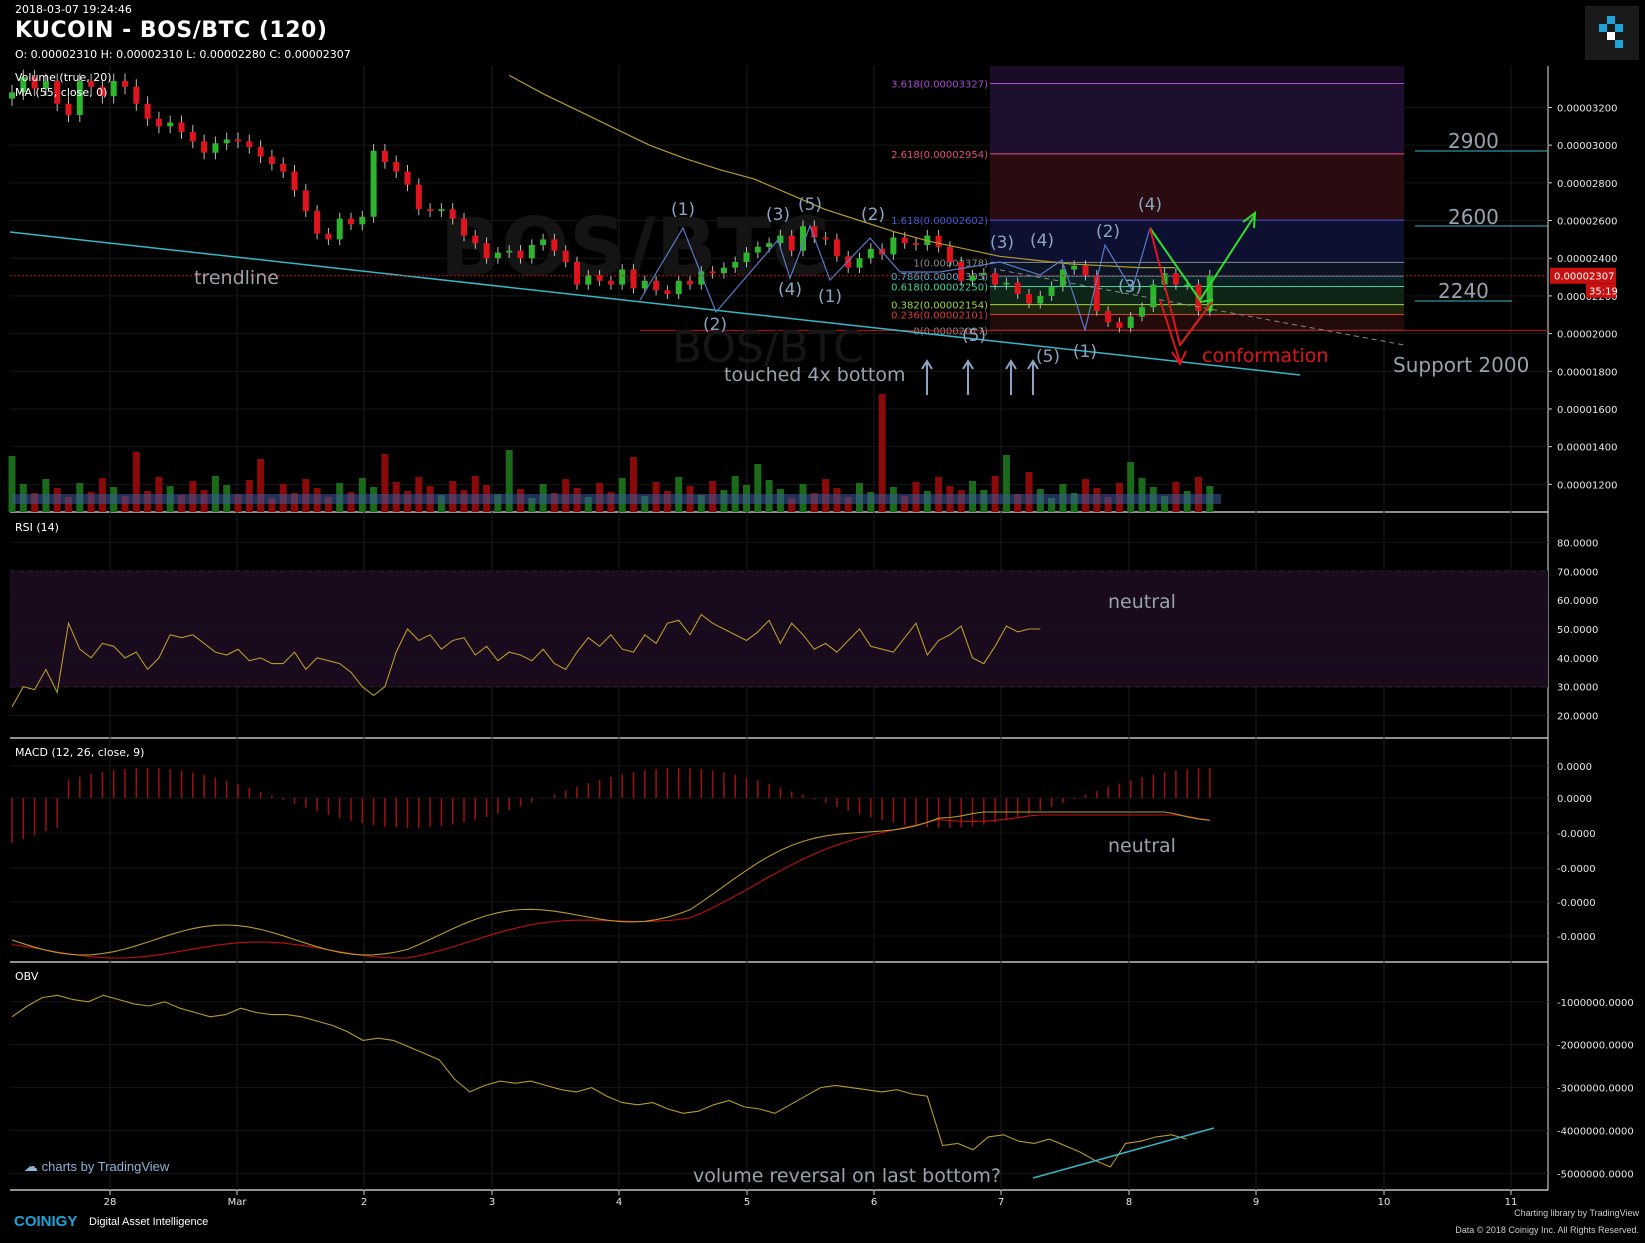 The image size is (1645, 1243). What do you see at coordinates (1179, 358) in the screenshot?
I see `projection-arrowhead-red` at bounding box center [1179, 358].